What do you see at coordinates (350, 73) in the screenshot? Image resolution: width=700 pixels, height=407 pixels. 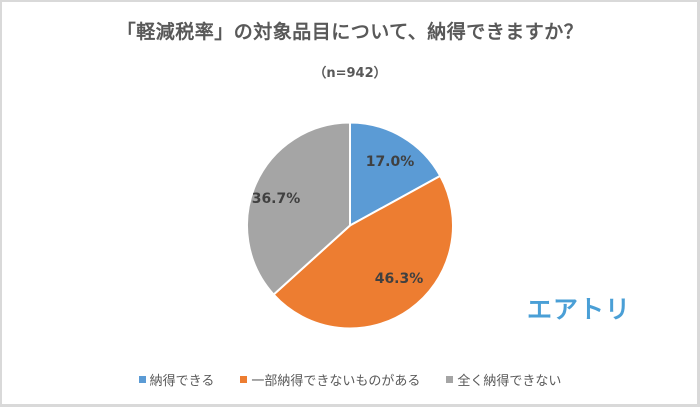 I see `chart-subtitle: （n=942）` at bounding box center [350, 73].